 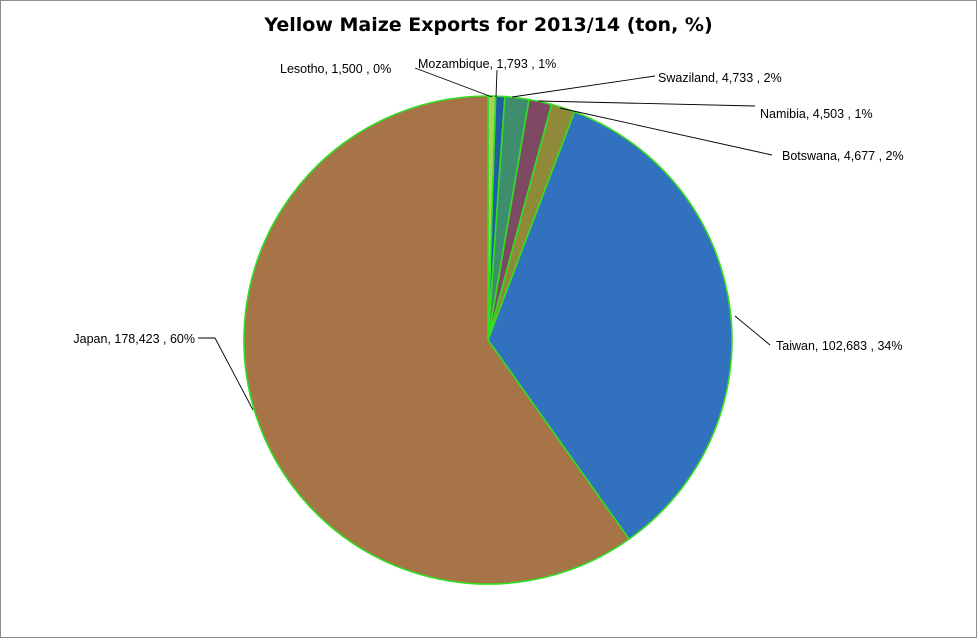 I want to click on leader-line-botswana, so click(x=666, y=131).